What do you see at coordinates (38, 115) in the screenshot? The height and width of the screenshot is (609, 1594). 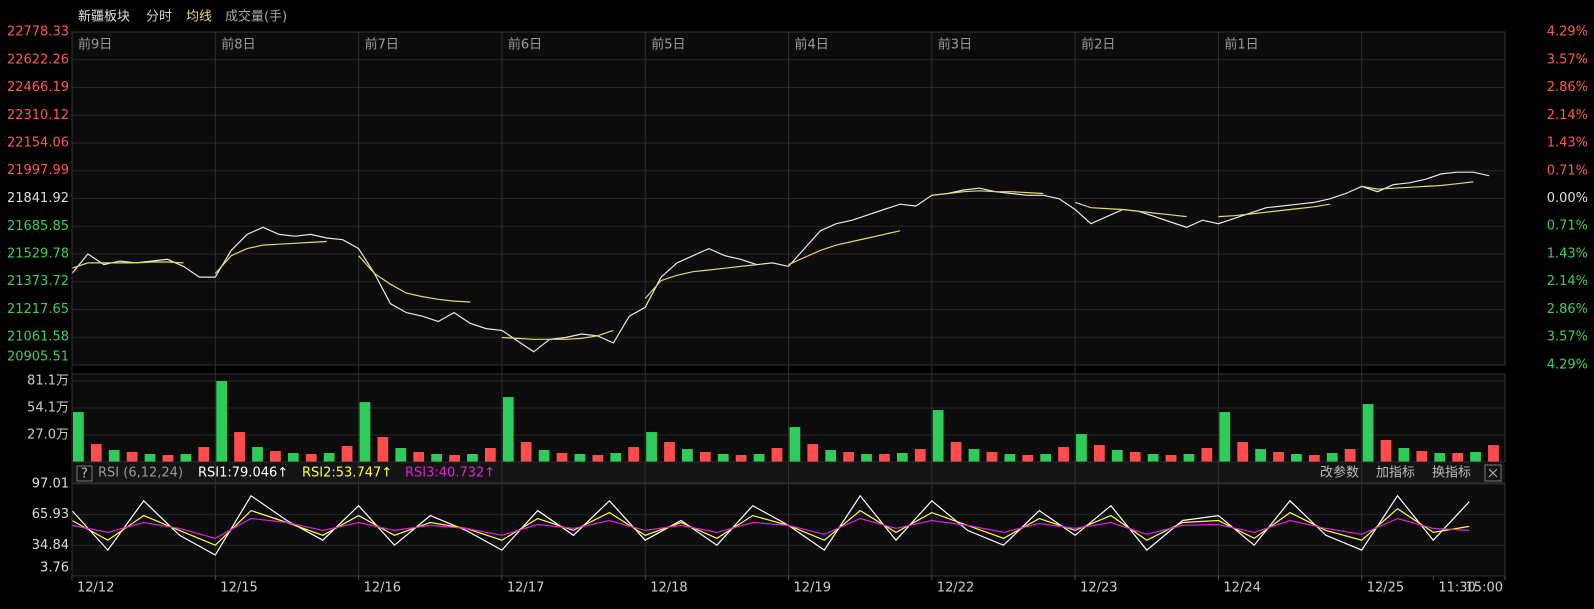 I see `y-tick-label: 22310.12` at bounding box center [38, 115].